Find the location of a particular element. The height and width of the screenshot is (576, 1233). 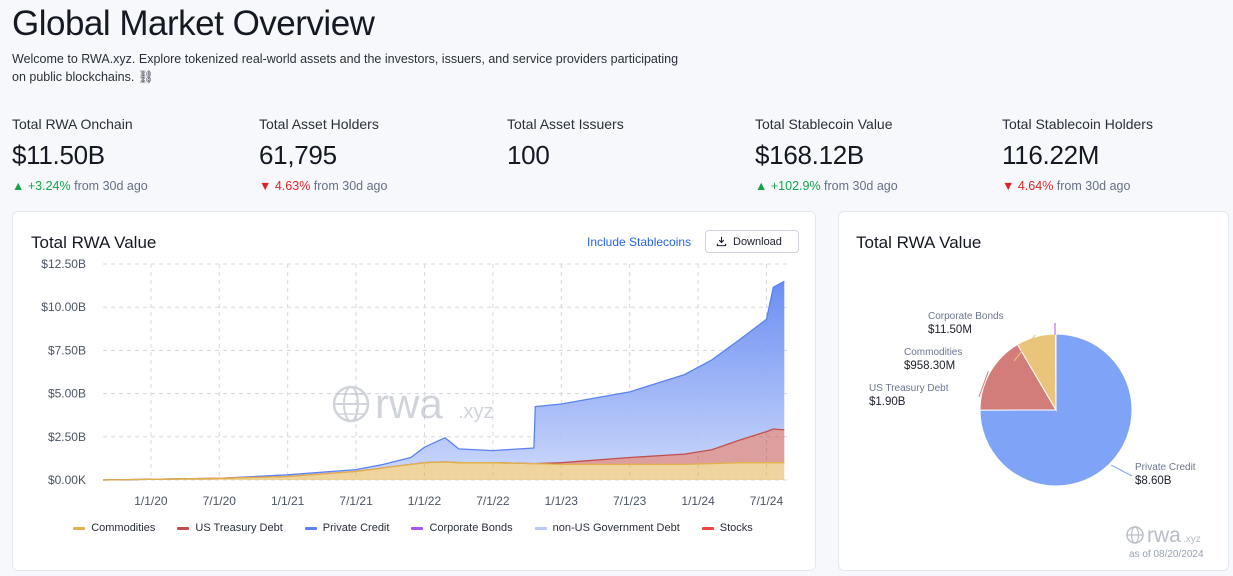

y-tick-label: $12.50B is located at coordinates (63, 264).